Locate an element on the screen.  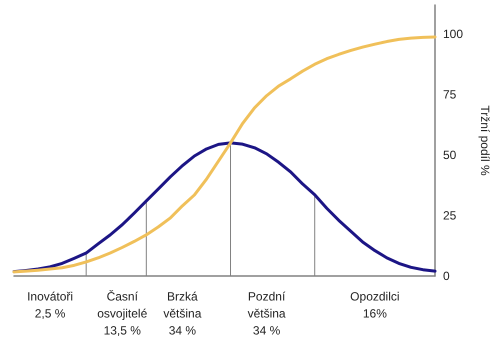
y-axis-title: Tržní podíl % is located at coordinates (485, 140).